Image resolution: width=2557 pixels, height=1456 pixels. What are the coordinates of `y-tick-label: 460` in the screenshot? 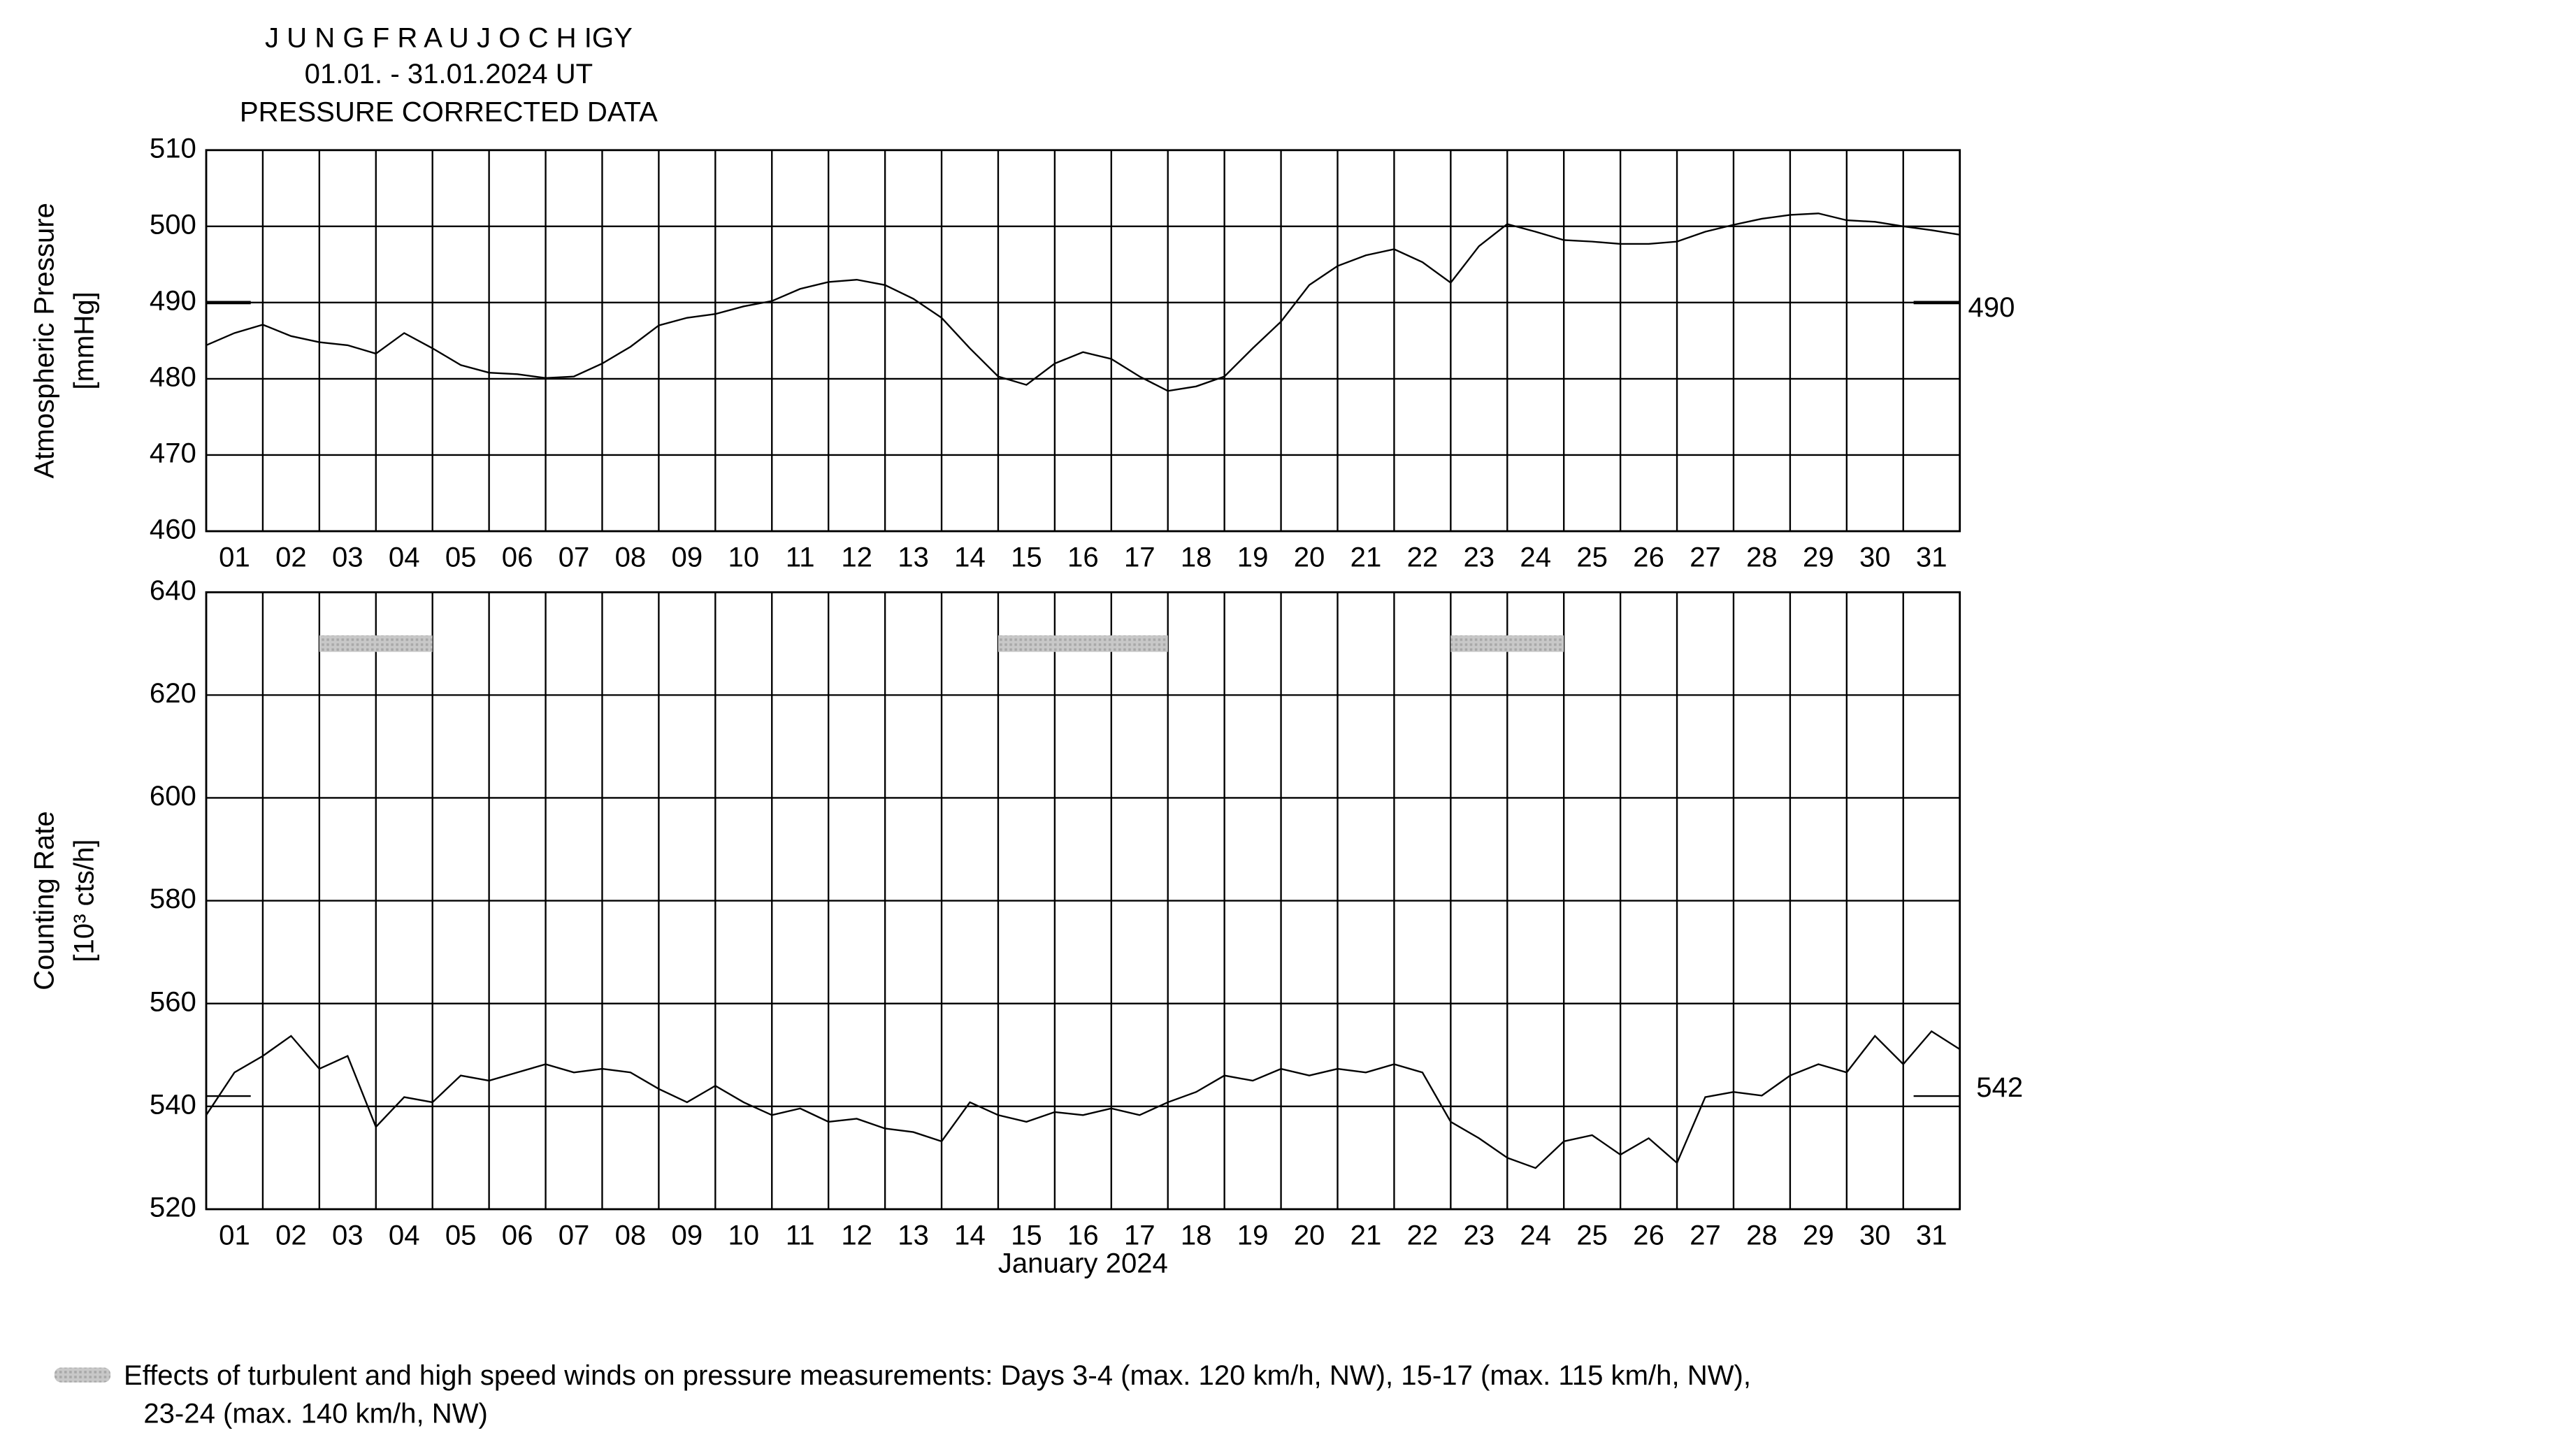 It's located at (173, 530).